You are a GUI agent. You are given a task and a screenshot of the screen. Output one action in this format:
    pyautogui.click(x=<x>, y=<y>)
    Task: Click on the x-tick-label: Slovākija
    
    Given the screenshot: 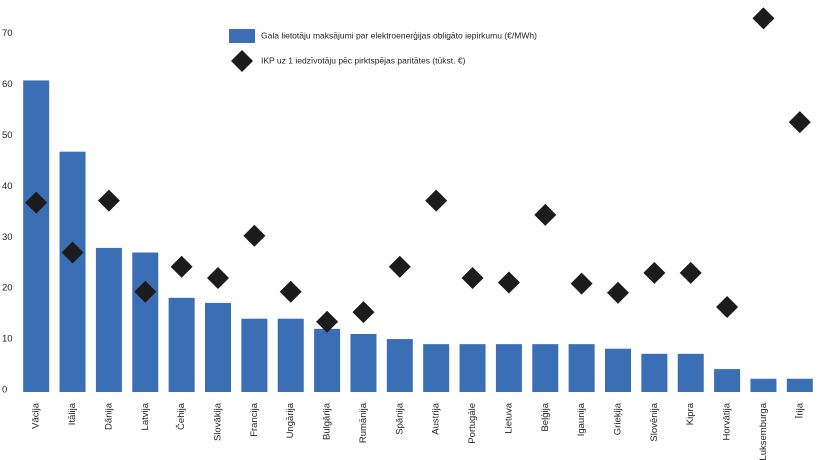 What is the action you would take?
    pyautogui.click(x=218, y=421)
    